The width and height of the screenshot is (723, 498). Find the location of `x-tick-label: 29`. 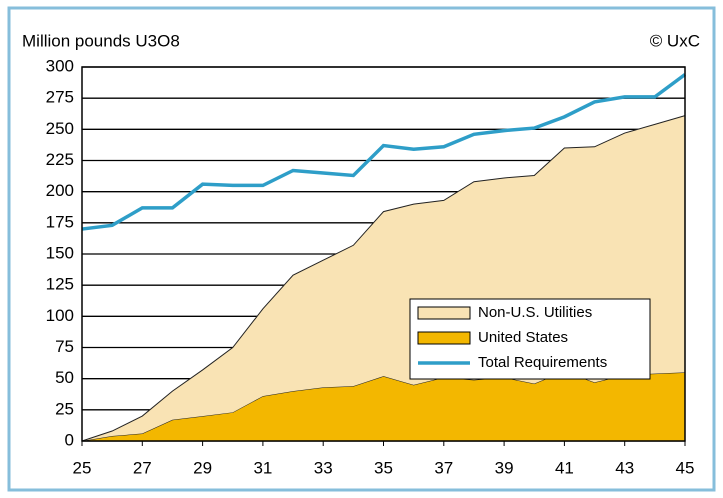

x-tick-label: 29 is located at coordinates (202, 467).